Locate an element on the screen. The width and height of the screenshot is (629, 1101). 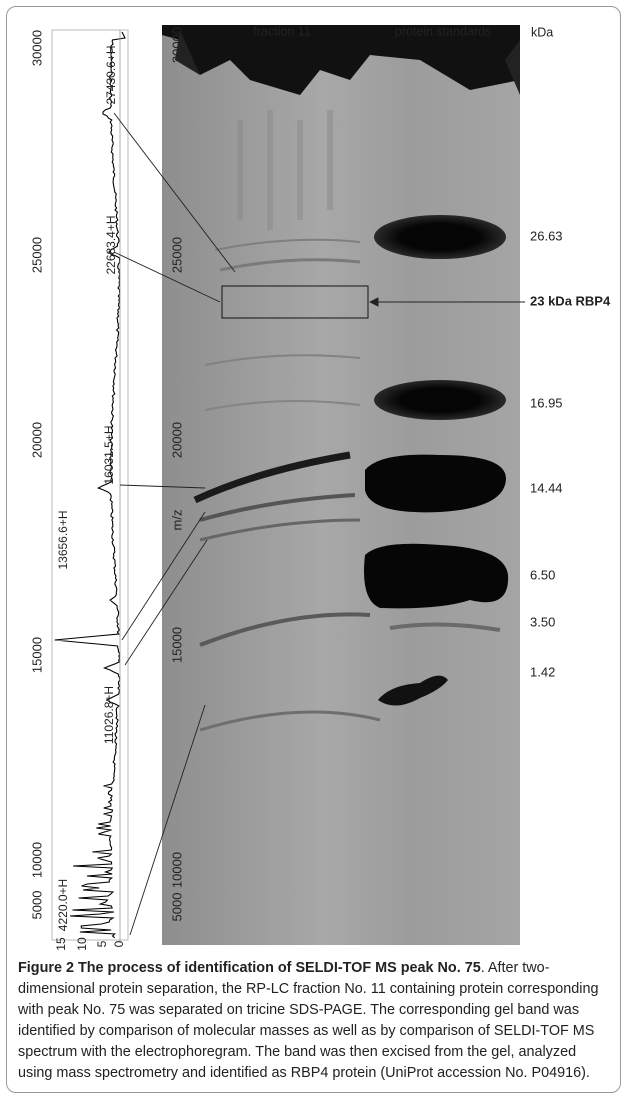
mz-tick-label: 15000 is located at coordinates (36, 655).